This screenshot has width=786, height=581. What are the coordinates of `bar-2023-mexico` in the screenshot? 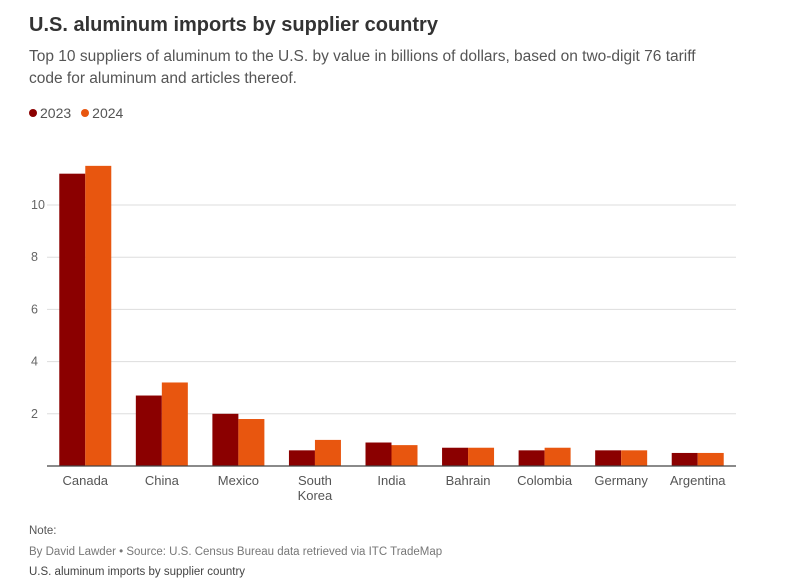 It's located at (225, 439).